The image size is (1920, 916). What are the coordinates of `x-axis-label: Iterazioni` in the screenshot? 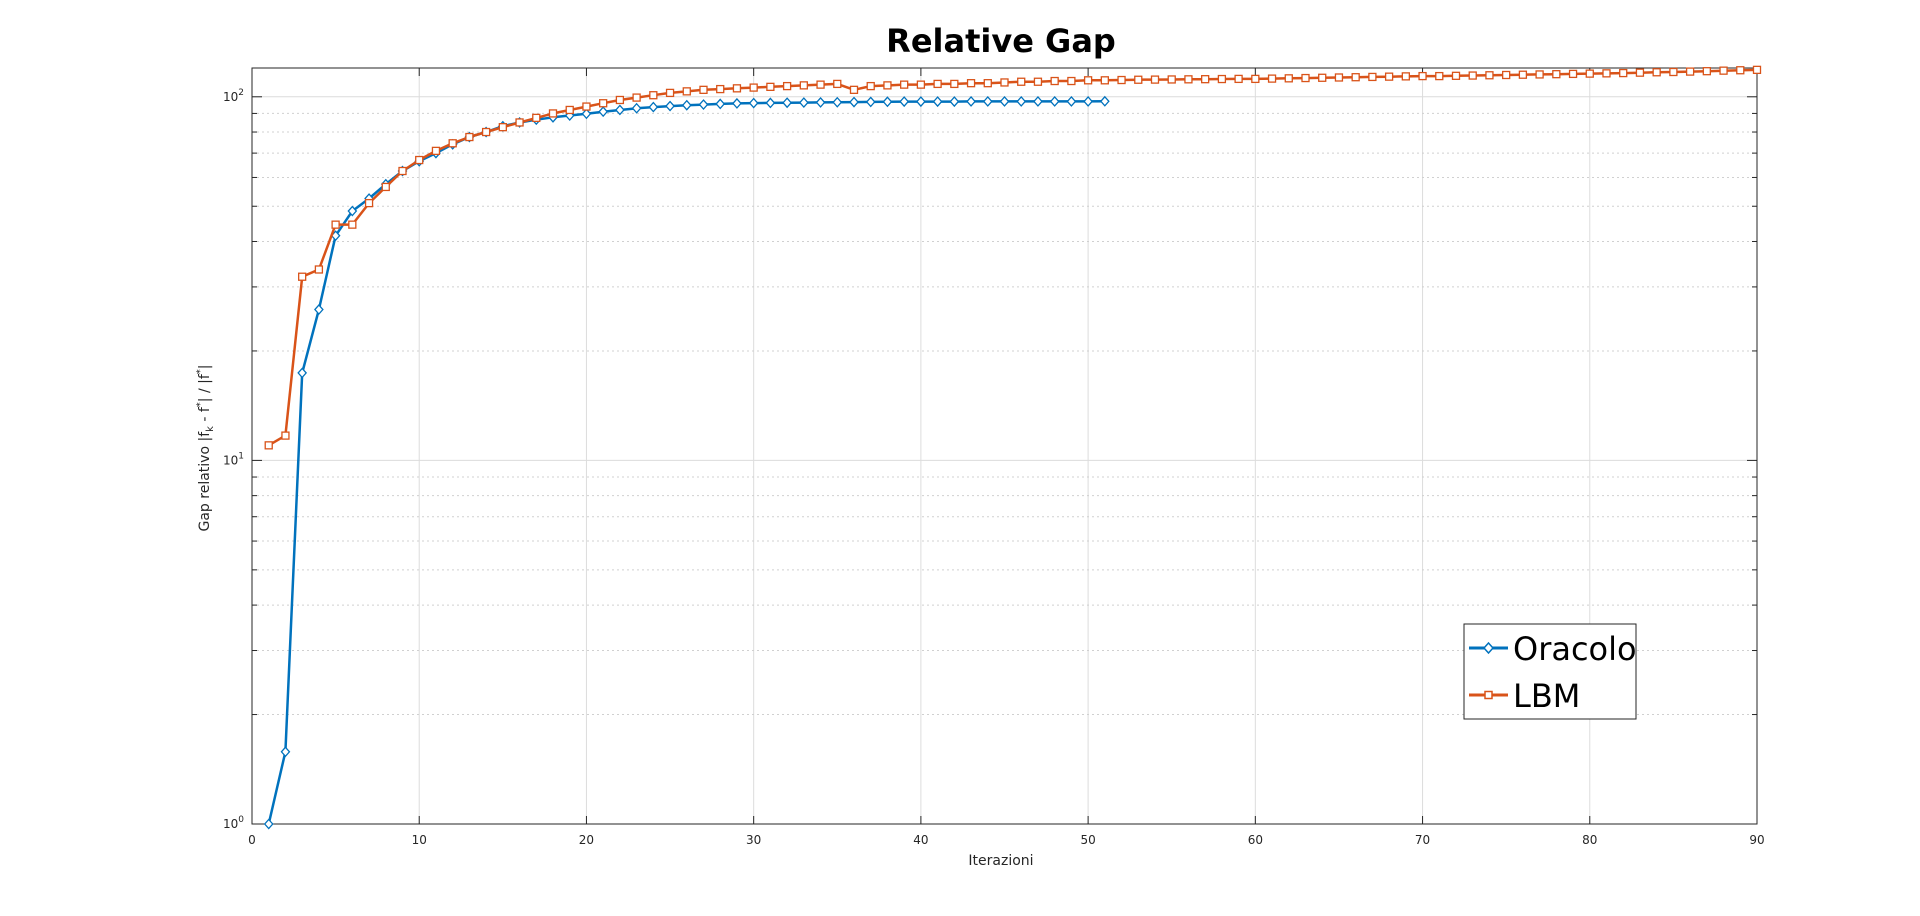 It's located at (1000, 861).